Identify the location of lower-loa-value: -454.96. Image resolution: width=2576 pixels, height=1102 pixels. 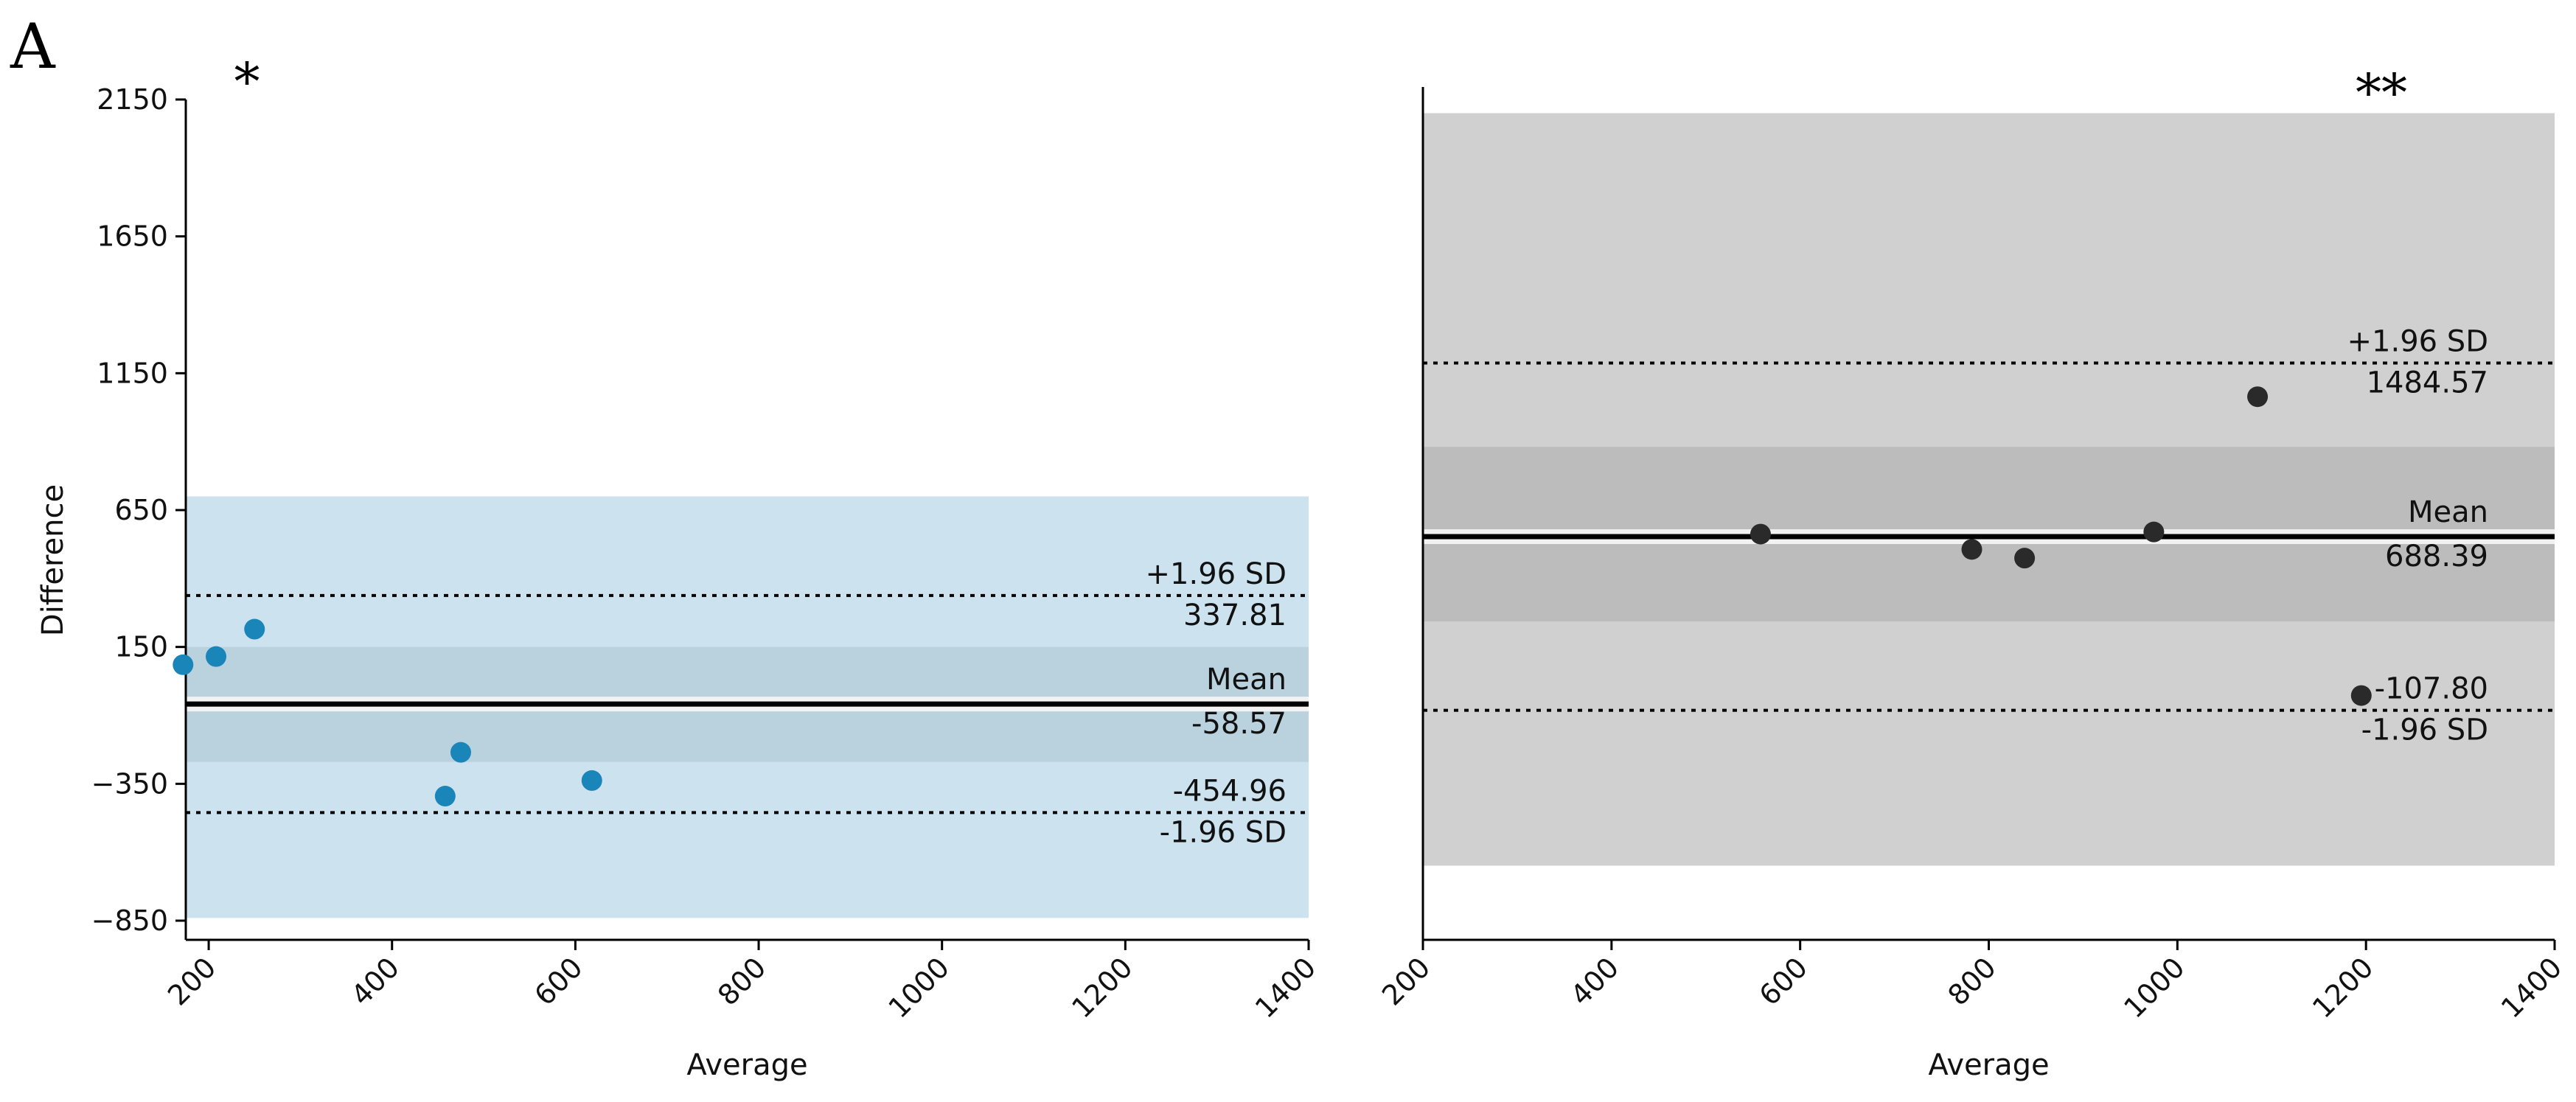
(1230, 791).